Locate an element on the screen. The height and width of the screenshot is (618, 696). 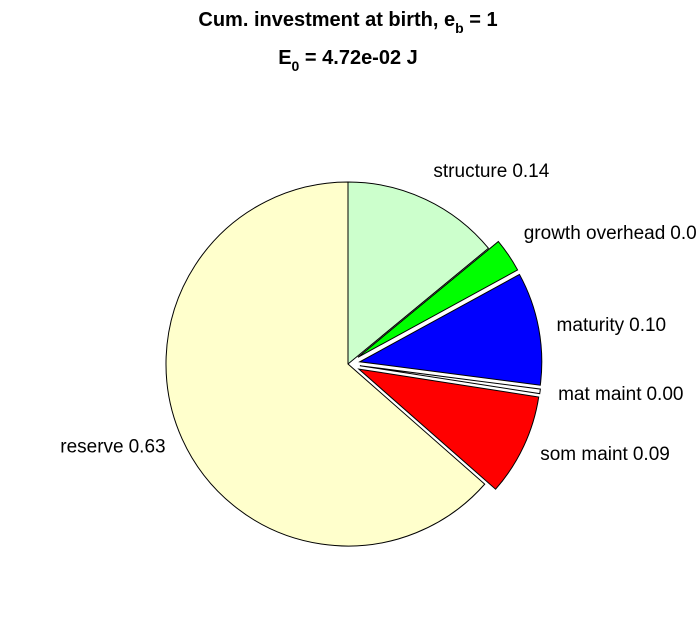
slice-label: structure 0.14 is located at coordinates (491, 171).